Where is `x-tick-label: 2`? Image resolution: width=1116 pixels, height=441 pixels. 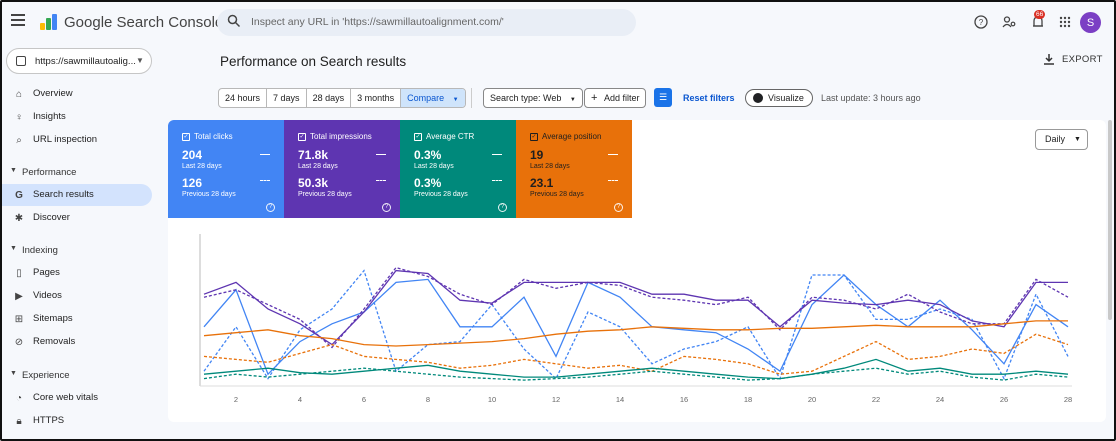
x-tick-label: 2 is located at coordinates (236, 399).